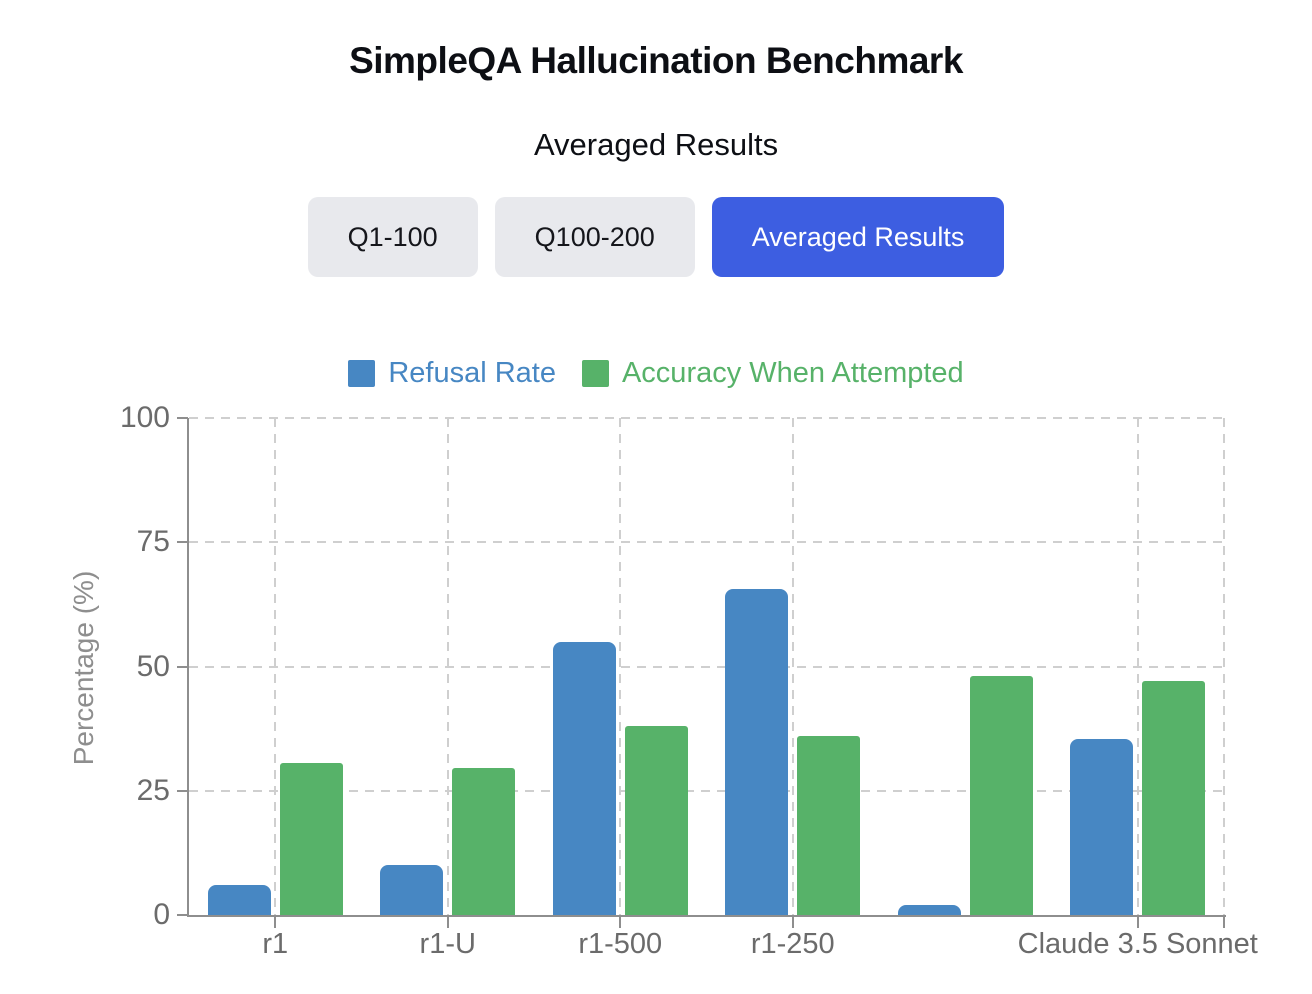 This screenshot has width=1312, height=994. What do you see at coordinates (1174, 798) in the screenshot?
I see `bar-accuracy-when-attempted-claude-3-5-sonnet` at bounding box center [1174, 798].